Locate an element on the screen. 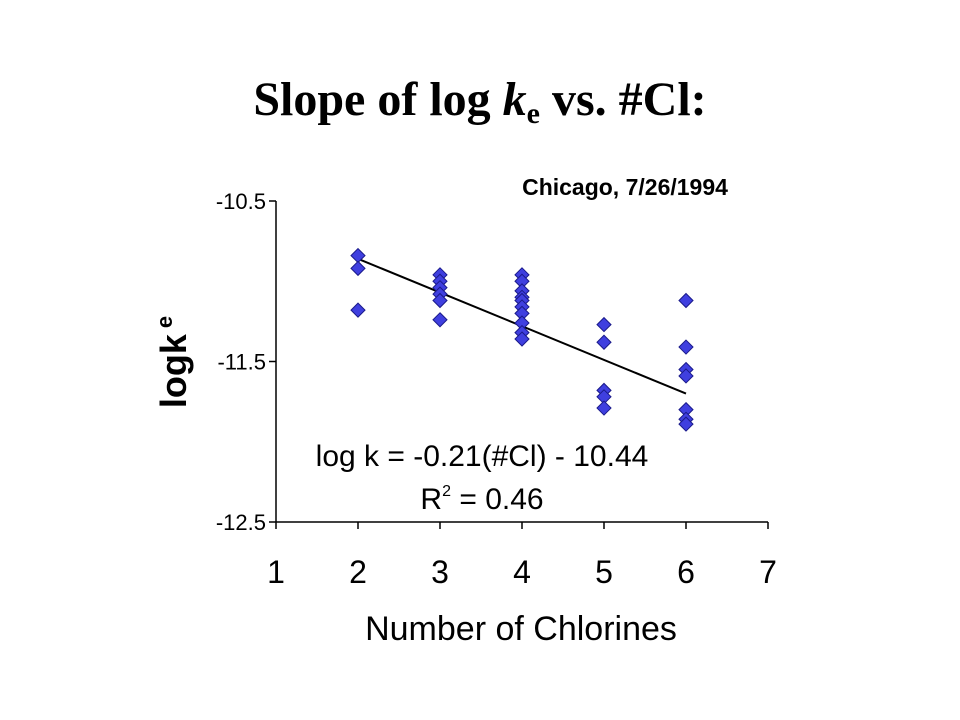 This screenshot has width=960, height=720. r-squared-label: R2 = 0.46 is located at coordinates (481, 499).